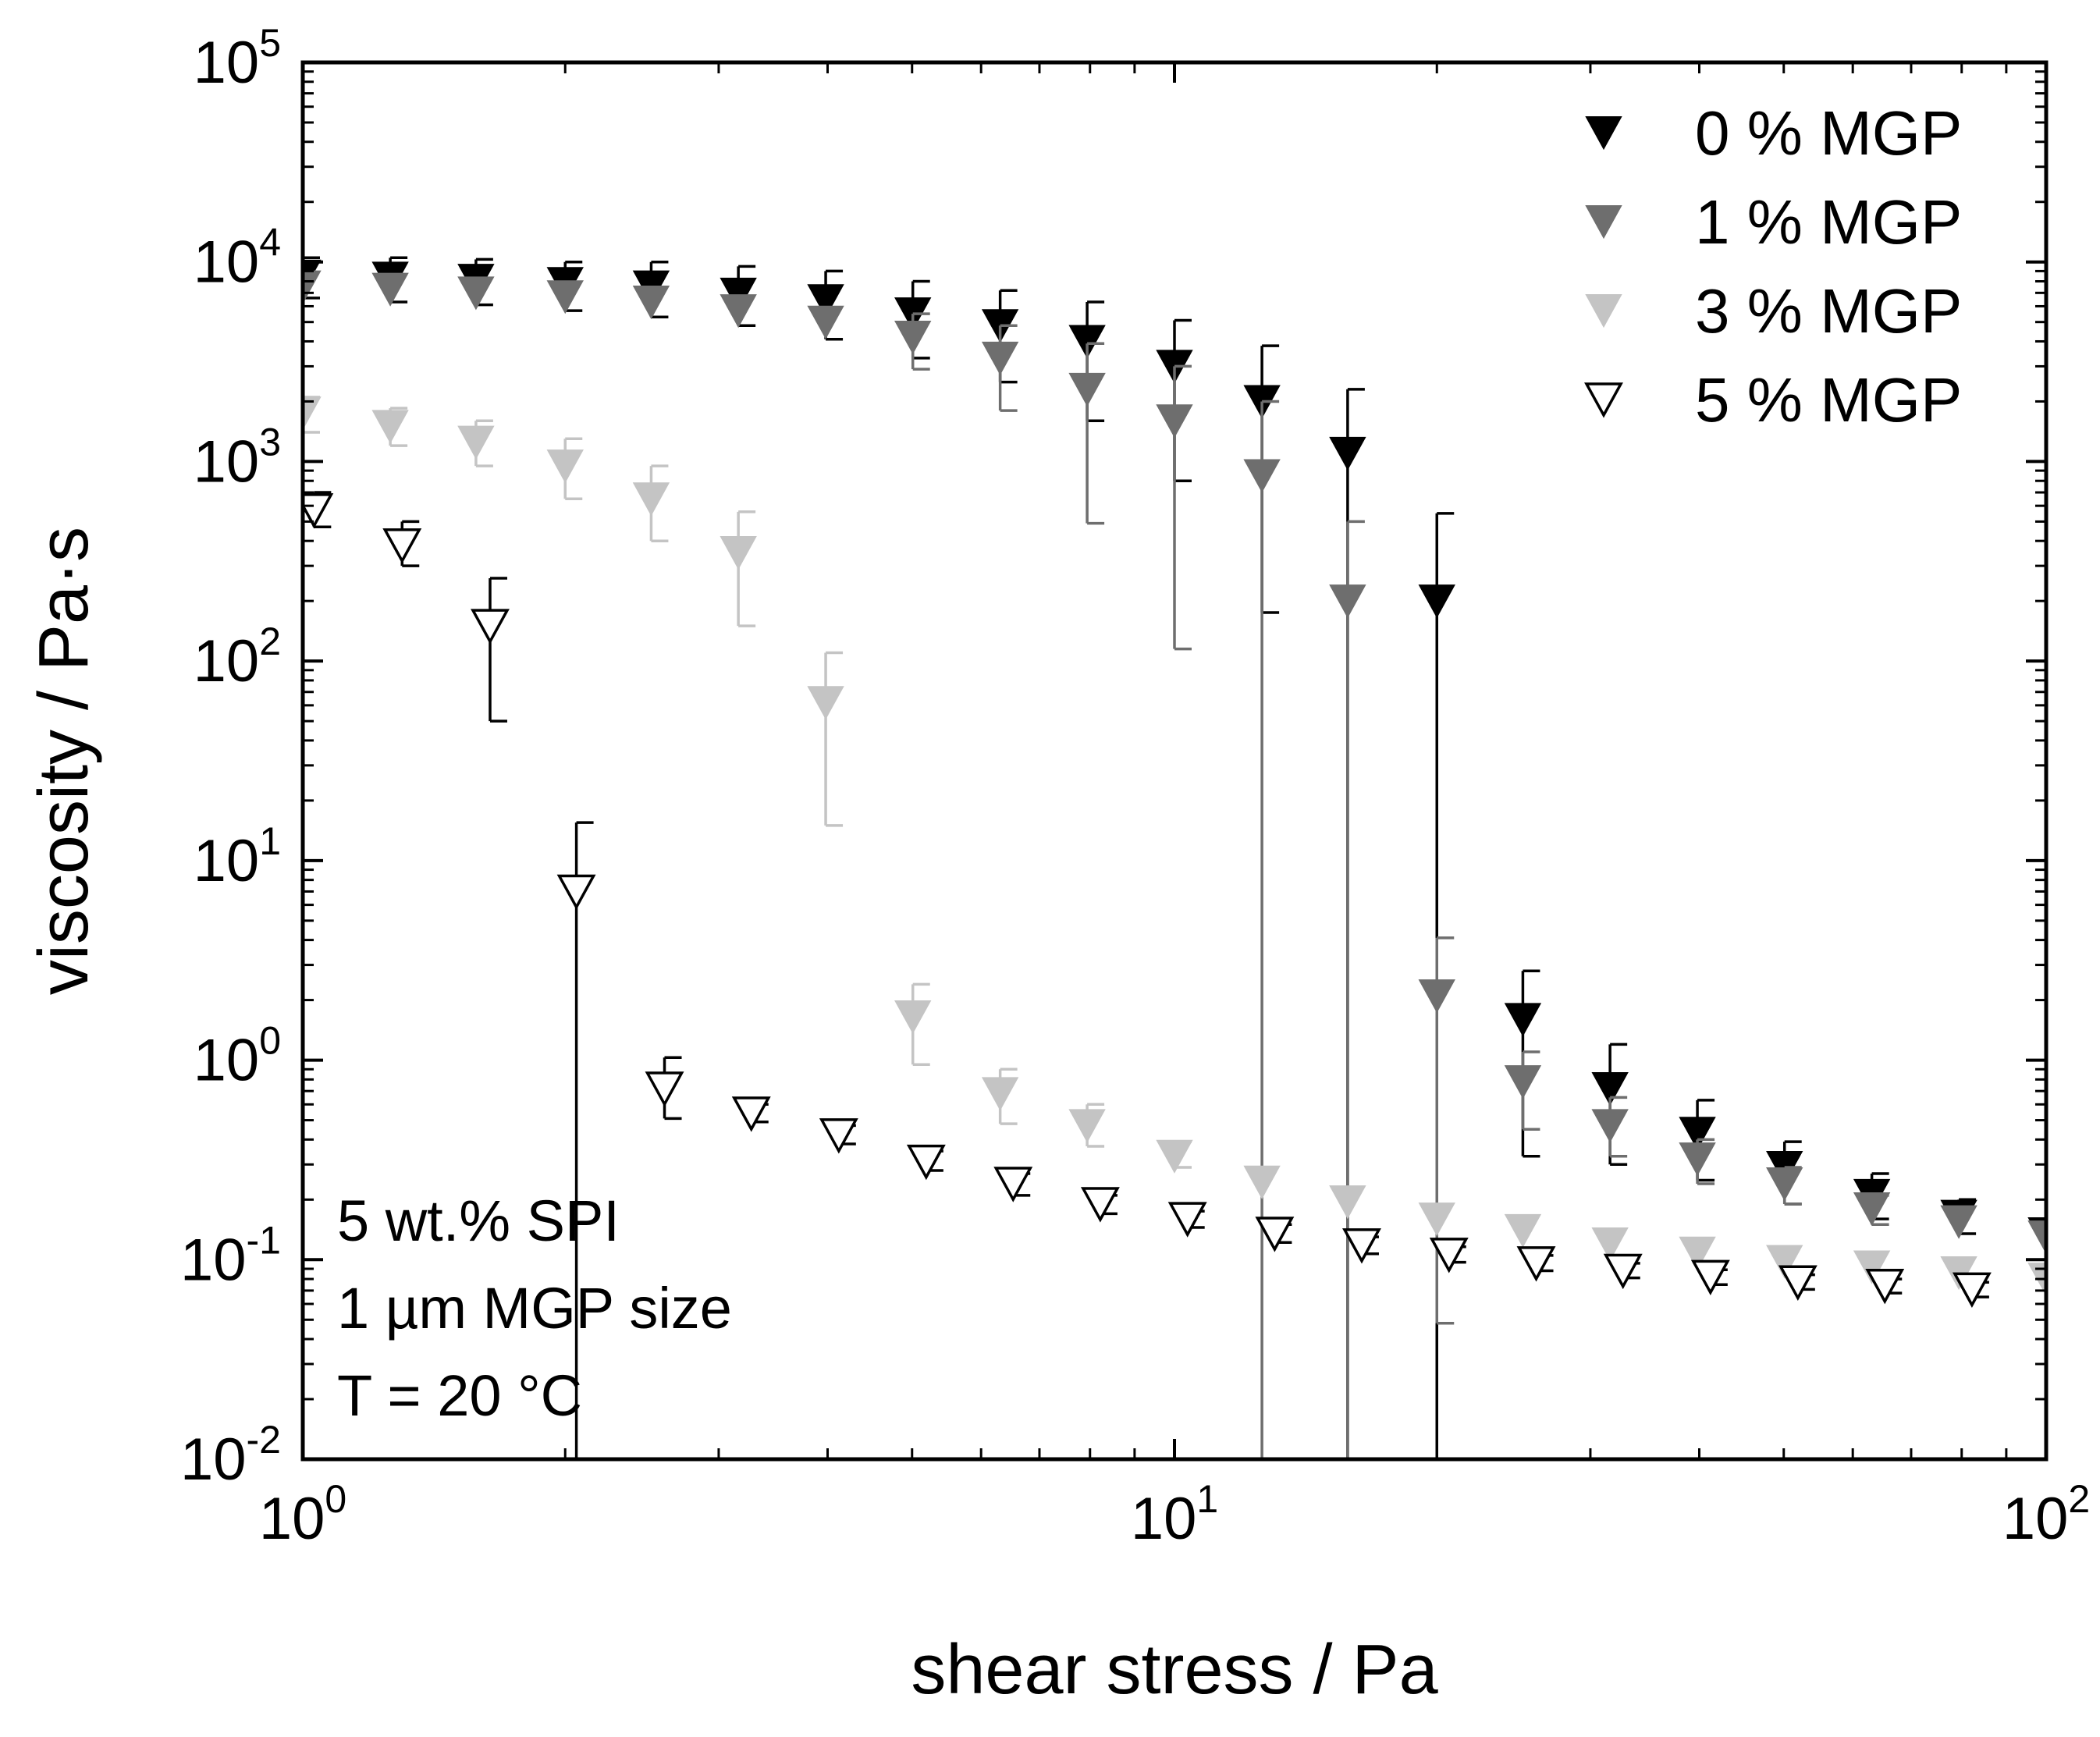 The image size is (2100, 1737). I want to click on legend-item: 5 % MGP, so click(1773, 400).